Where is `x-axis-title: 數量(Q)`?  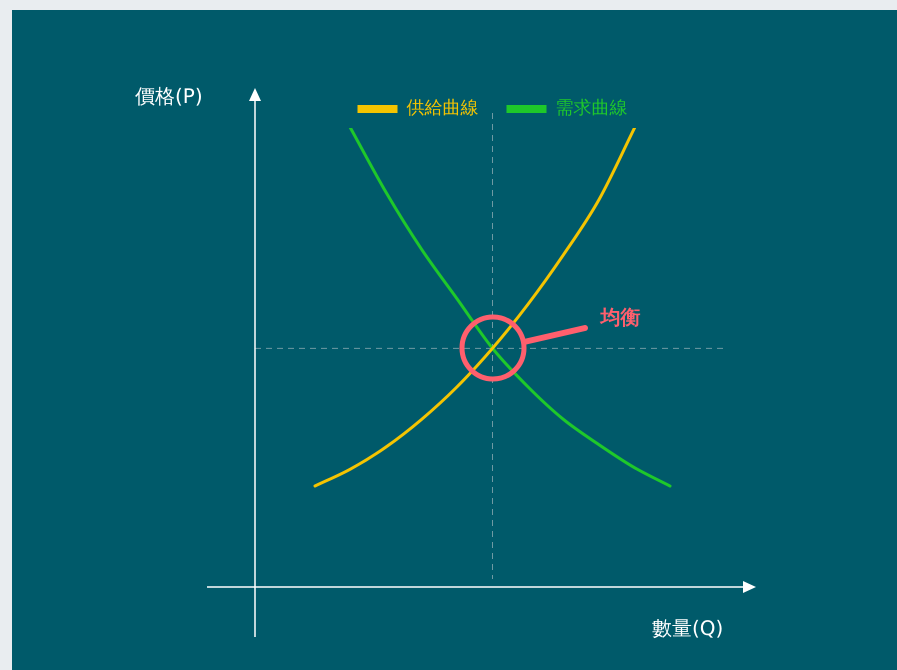 x-axis-title: 數量(Q) is located at coordinates (688, 628).